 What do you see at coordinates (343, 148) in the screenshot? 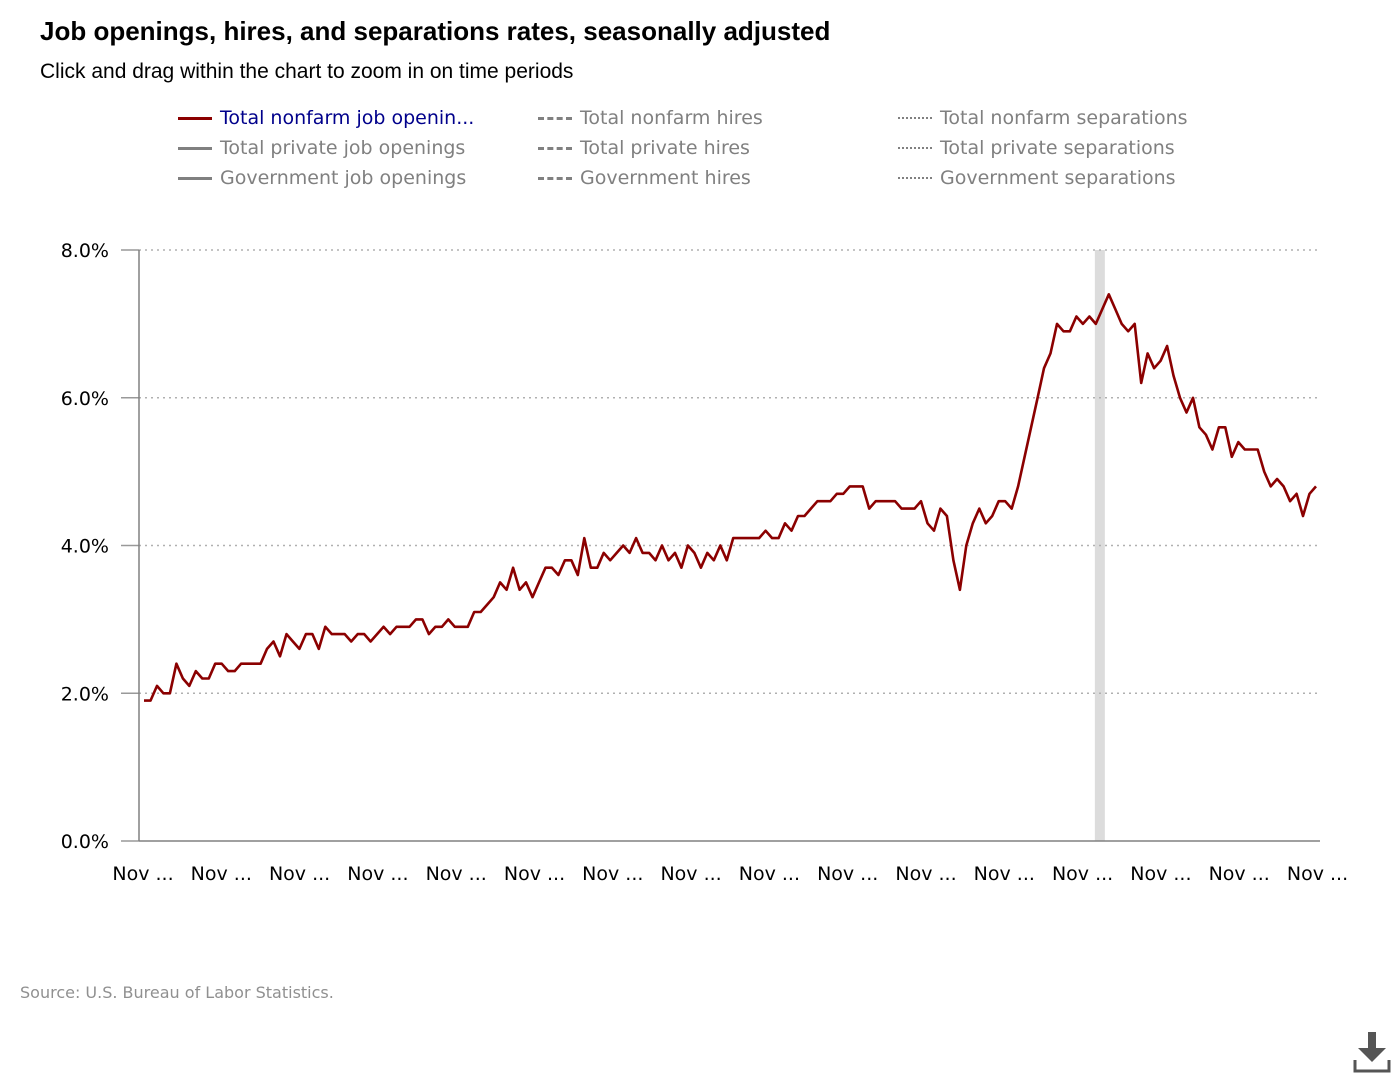
I see `legend-label: Total private job openings` at bounding box center [343, 148].